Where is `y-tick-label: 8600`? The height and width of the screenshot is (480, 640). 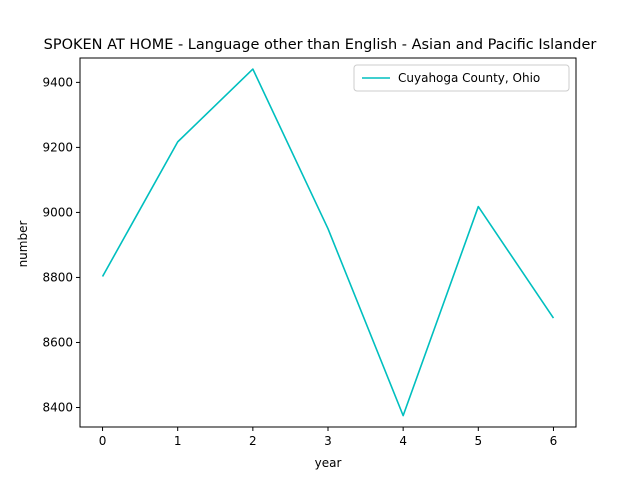 y-tick-label: 8600 is located at coordinates (57, 342).